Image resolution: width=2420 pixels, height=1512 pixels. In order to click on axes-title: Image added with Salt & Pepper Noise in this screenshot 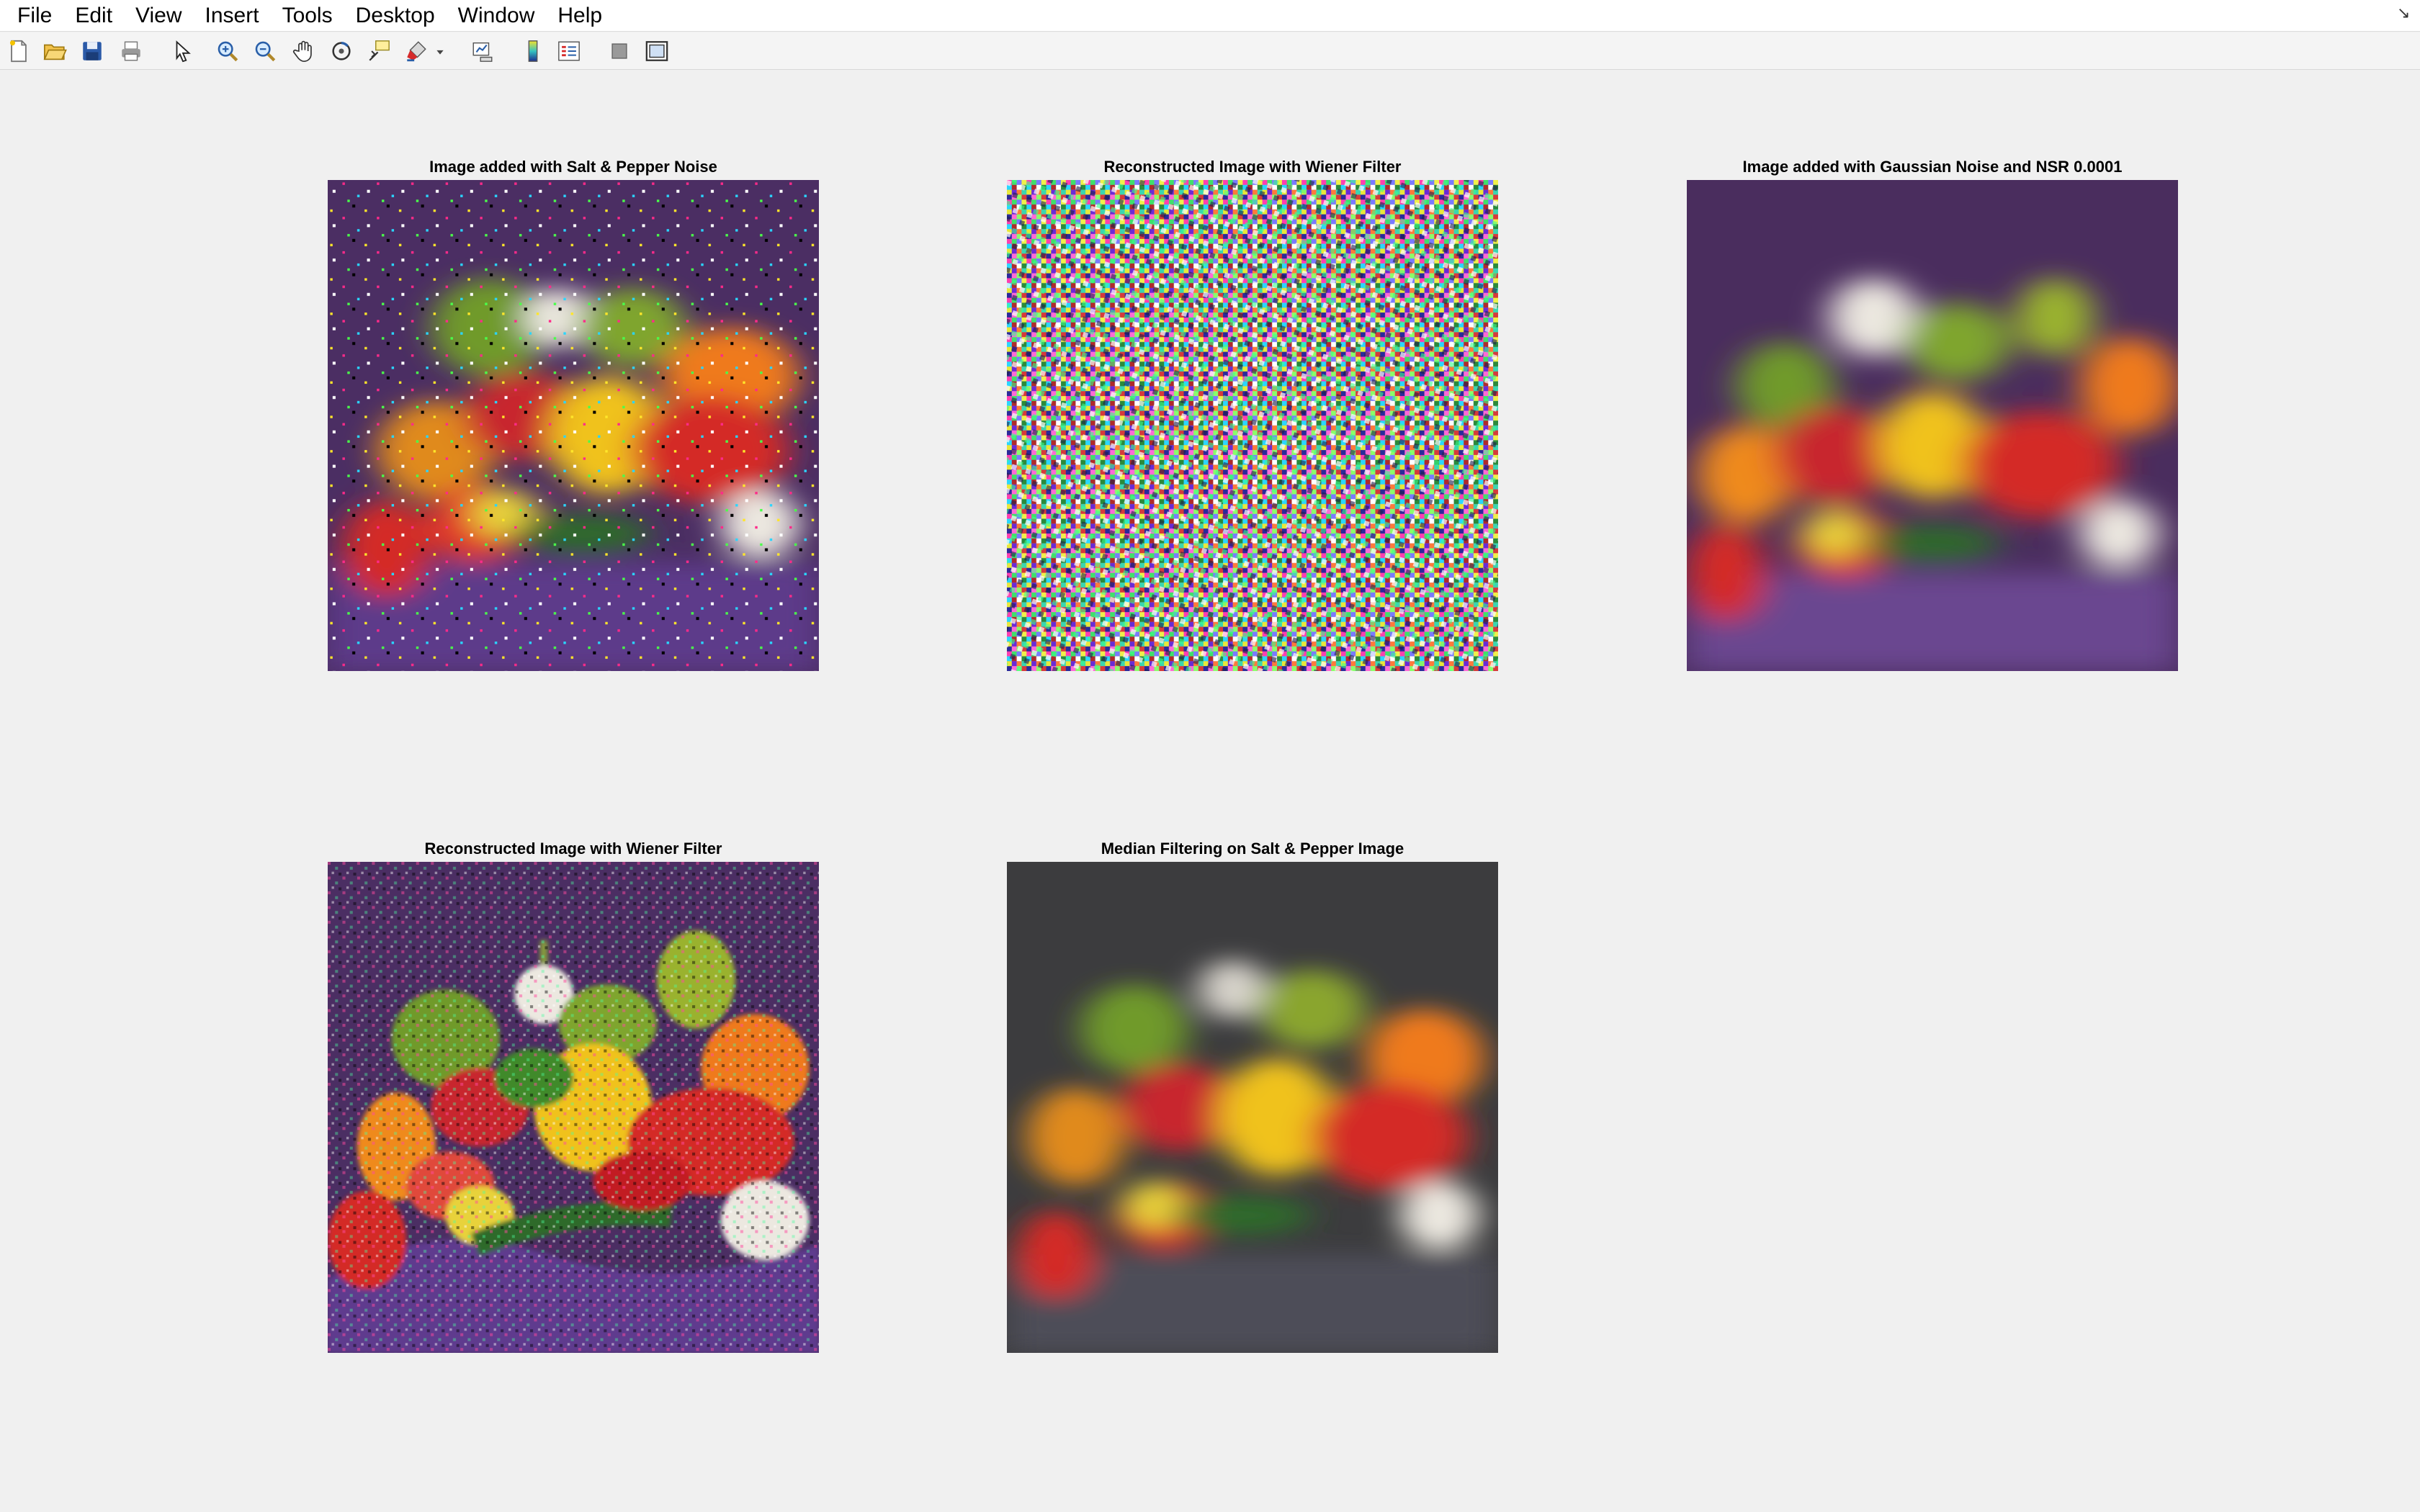, I will do `click(573, 167)`.